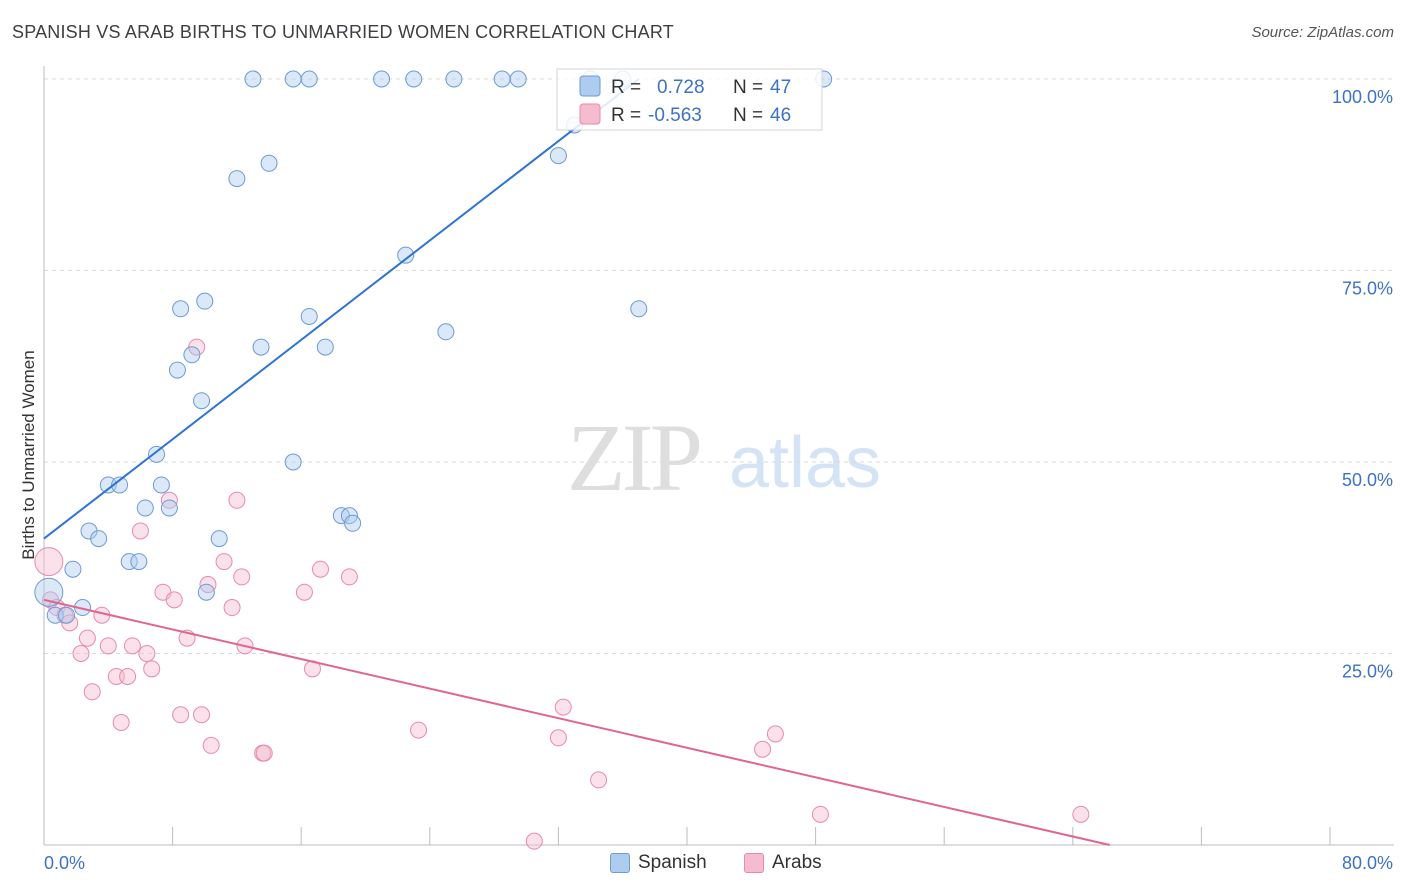 Image resolution: width=1406 pixels, height=892 pixels. Describe the element at coordinates (620, 863) in the screenshot. I see `bottom-legend-swatch-spanish` at that location.